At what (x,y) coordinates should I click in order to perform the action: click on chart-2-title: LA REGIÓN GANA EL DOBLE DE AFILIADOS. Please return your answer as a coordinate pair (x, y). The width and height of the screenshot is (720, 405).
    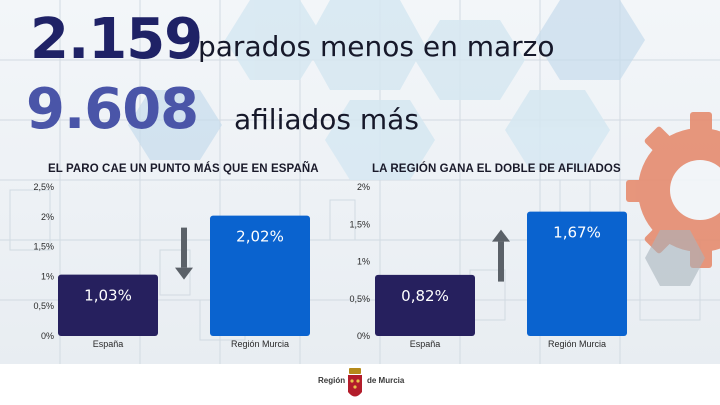
    Looking at the image, I should click on (496, 169).